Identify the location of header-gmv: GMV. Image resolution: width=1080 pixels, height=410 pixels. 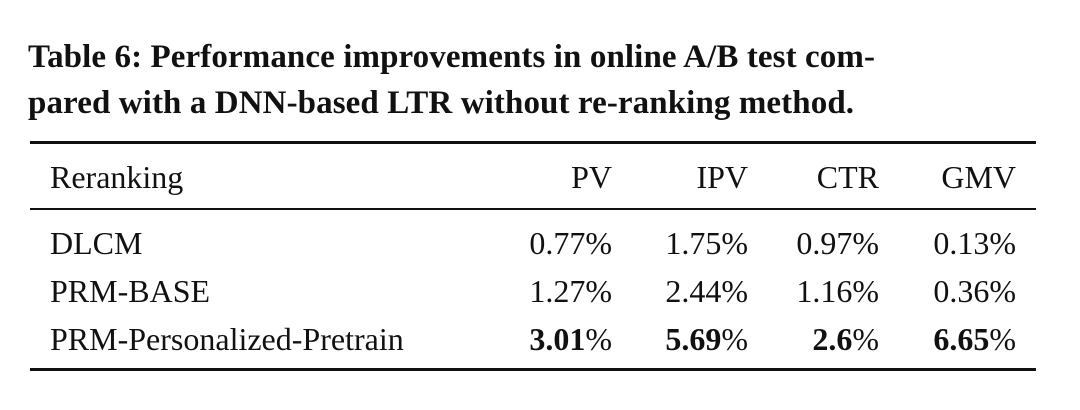
(978, 177).